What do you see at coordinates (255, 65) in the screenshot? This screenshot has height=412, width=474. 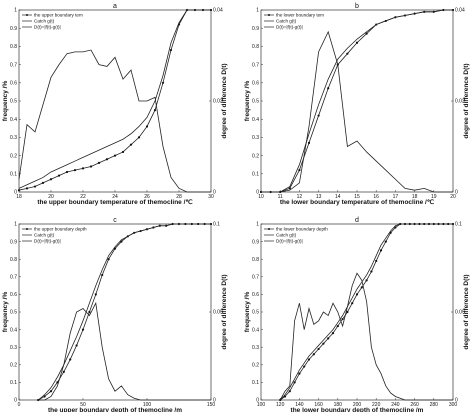 I see `y-tick-label: 0.7` at bounding box center [255, 65].